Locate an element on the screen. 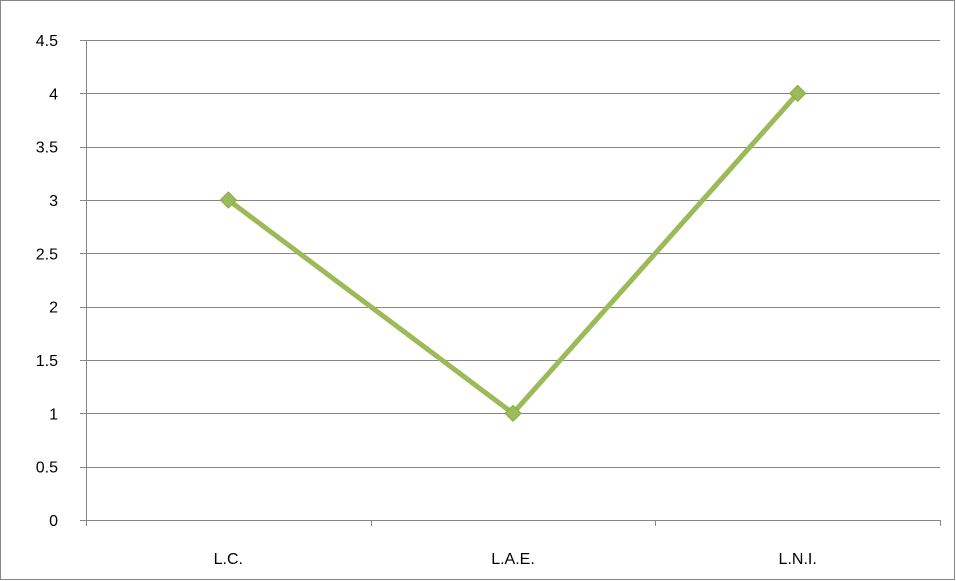 Image resolution: width=956 pixels, height=581 pixels. y-tick-label: 3 is located at coordinates (53, 201).